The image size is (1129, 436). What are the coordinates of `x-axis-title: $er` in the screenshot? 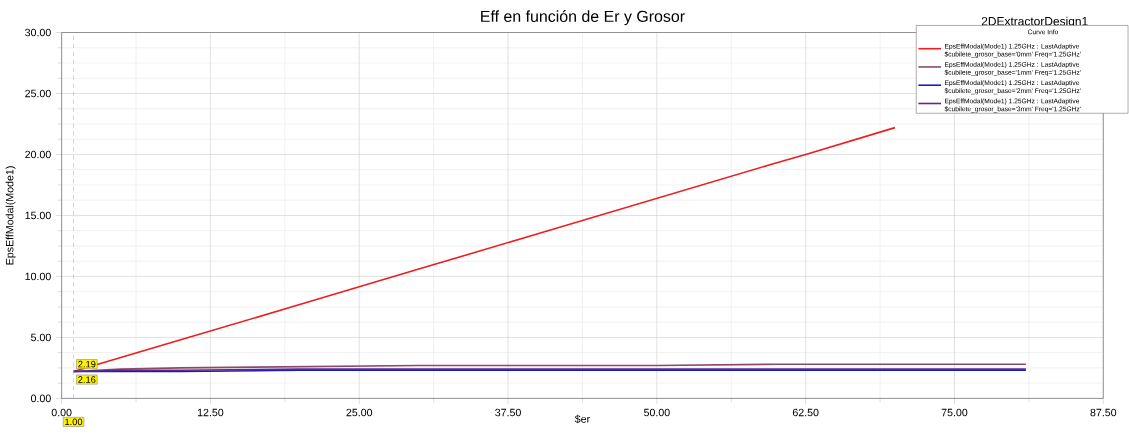 It's located at (582, 419).